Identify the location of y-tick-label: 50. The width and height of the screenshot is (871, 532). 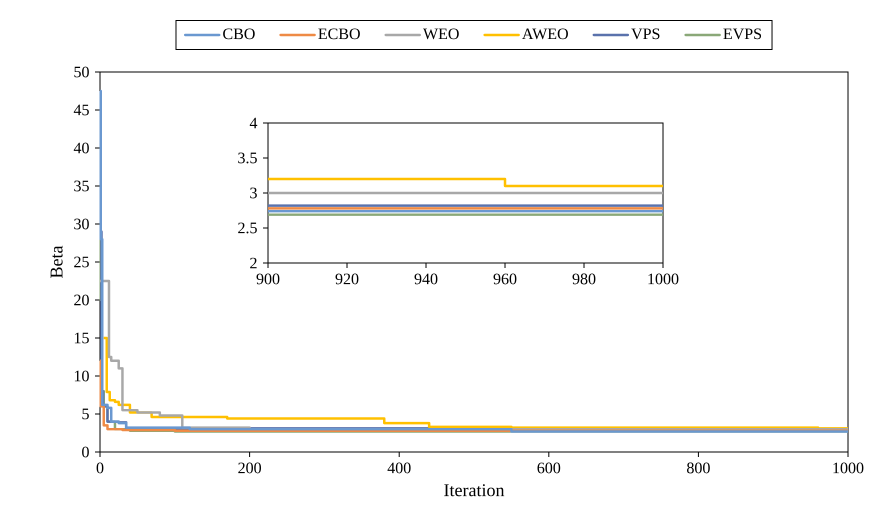
(81, 72).